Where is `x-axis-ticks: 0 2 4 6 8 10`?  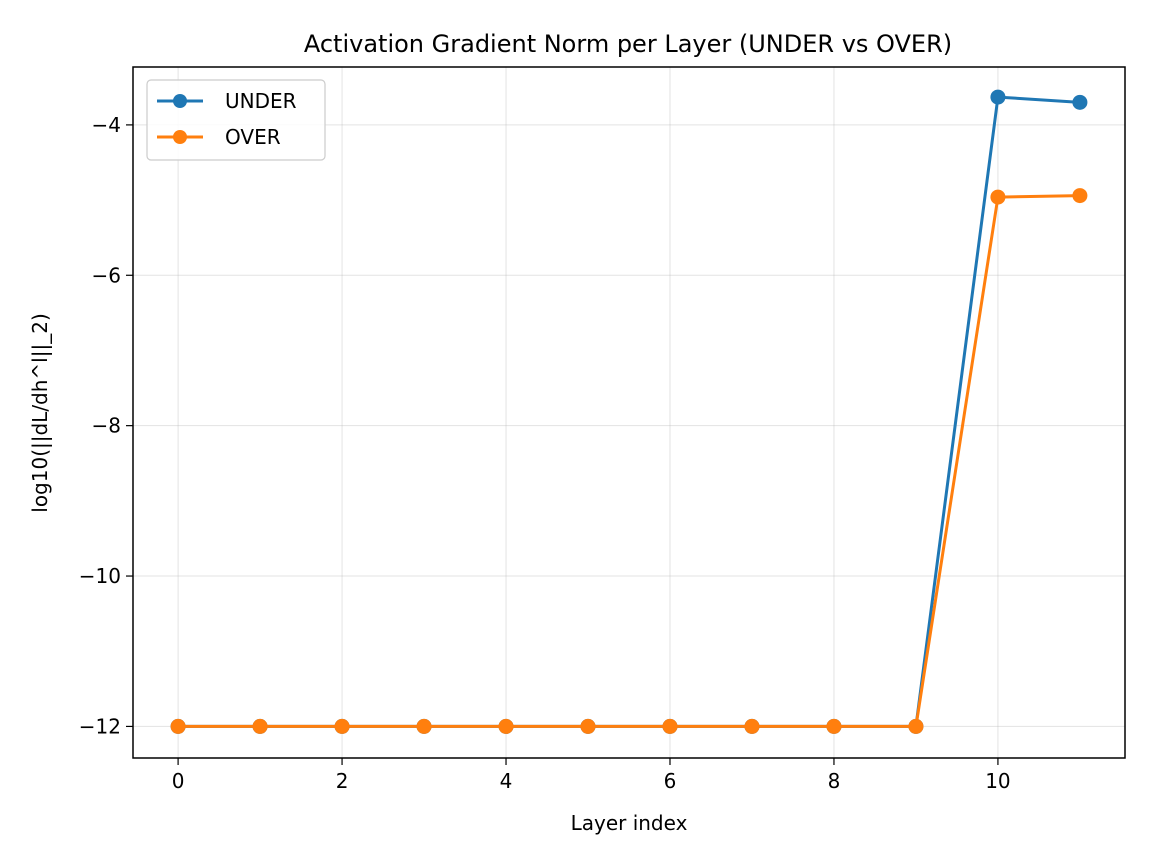
x-axis-ticks: 0 2 4 6 8 10 is located at coordinates (591, 775).